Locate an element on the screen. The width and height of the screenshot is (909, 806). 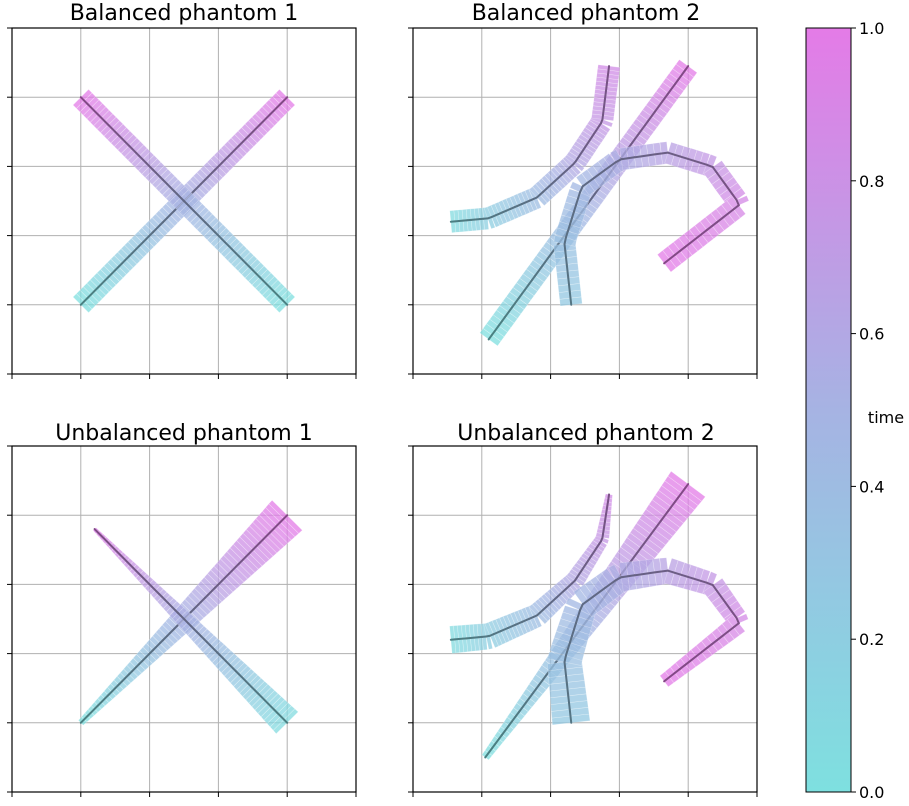
colorbar-gradient is located at coordinates (828, 410).